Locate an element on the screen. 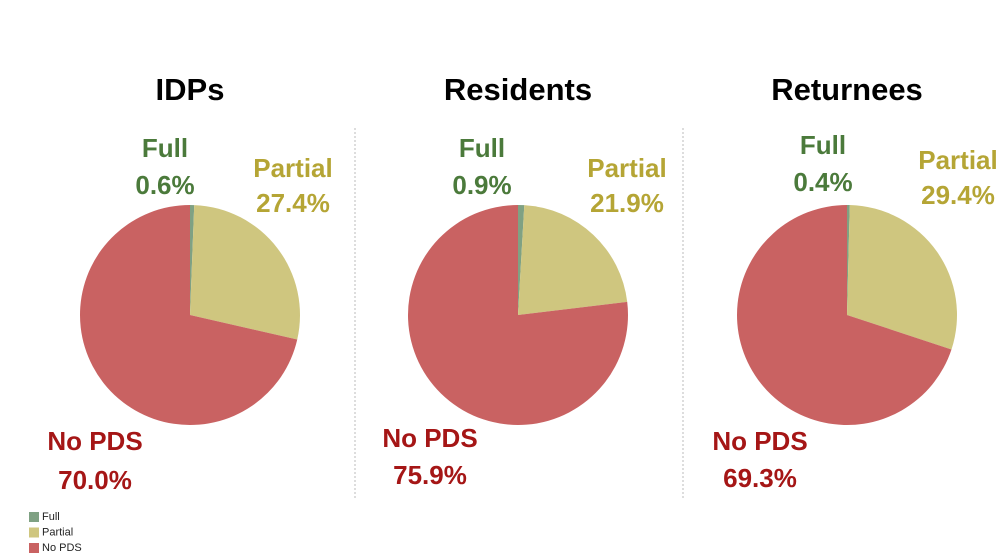 The height and width of the screenshot is (555, 1006). slice-value: 21.9% is located at coordinates (627, 203).